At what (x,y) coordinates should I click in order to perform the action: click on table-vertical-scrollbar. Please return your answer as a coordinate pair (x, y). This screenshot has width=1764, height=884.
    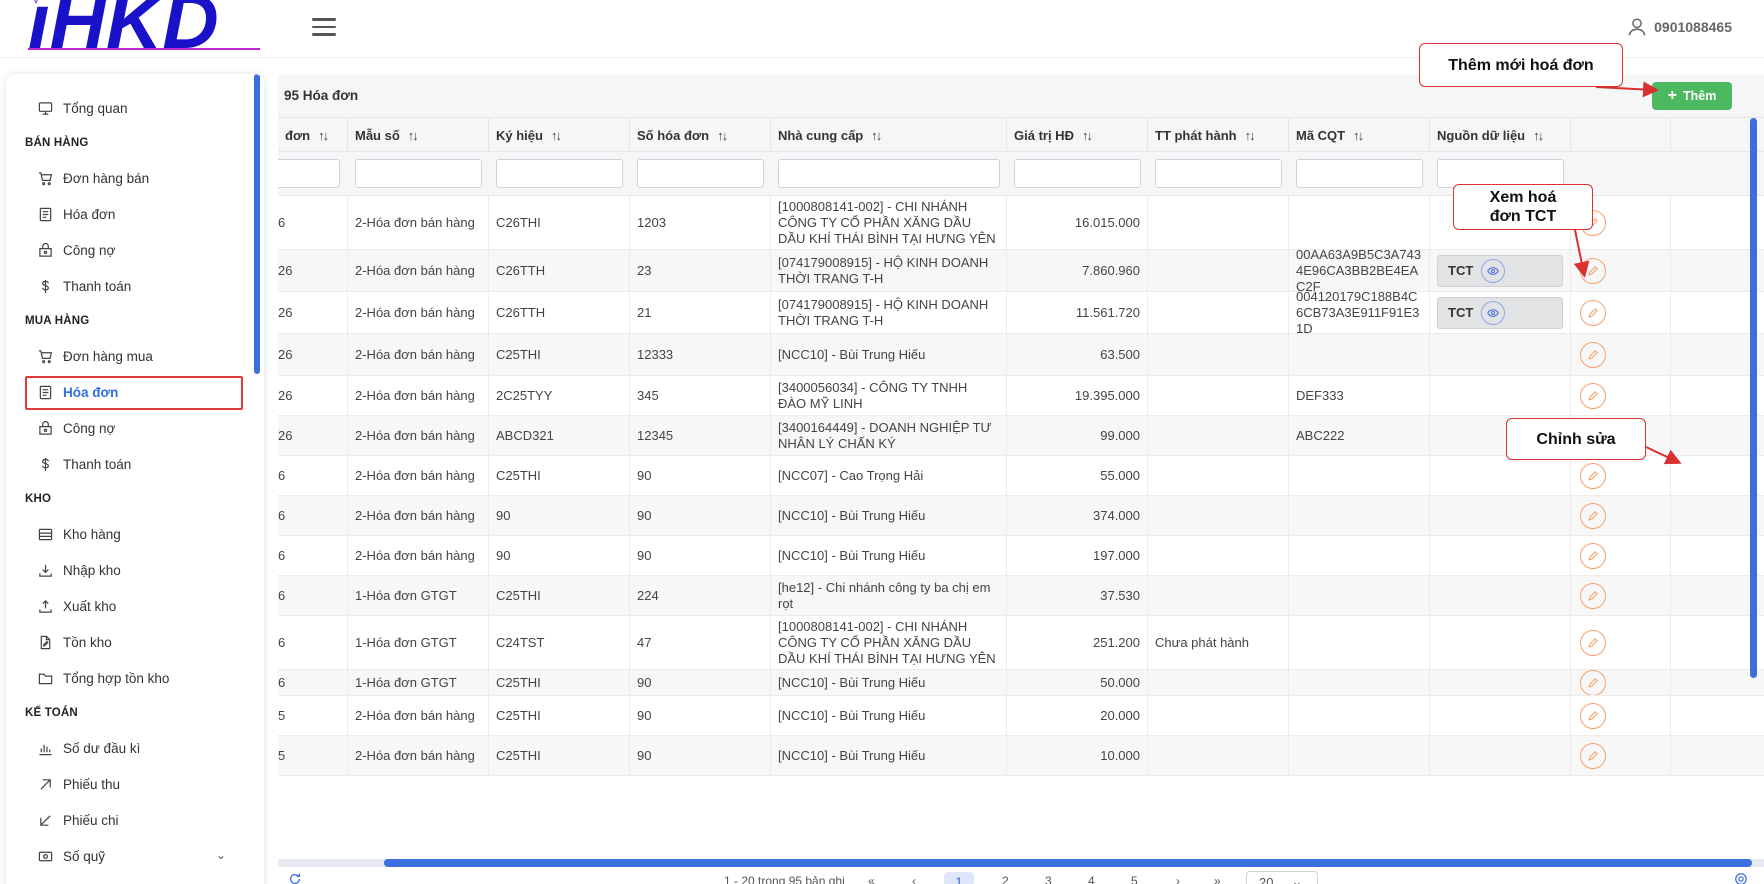
    Looking at the image, I should click on (1753, 398).